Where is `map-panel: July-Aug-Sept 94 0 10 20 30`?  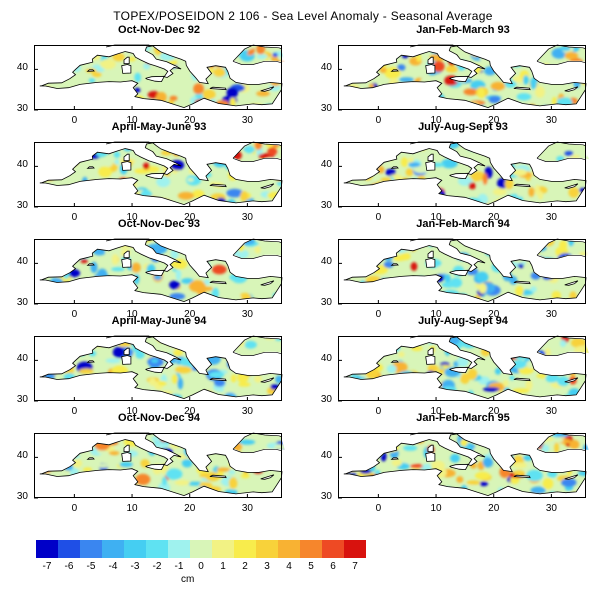 map-panel: July-Aug-Sept 94 0 10 20 30 is located at coordinates (463, 366).